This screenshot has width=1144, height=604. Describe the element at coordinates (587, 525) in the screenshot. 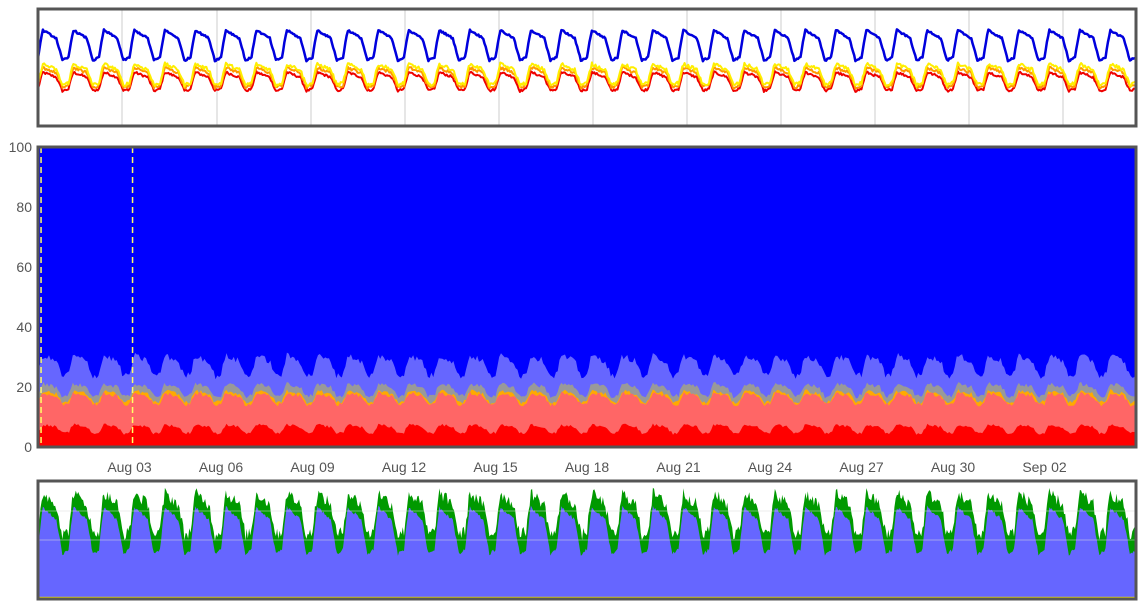

I see `bottom-grid` at that location.